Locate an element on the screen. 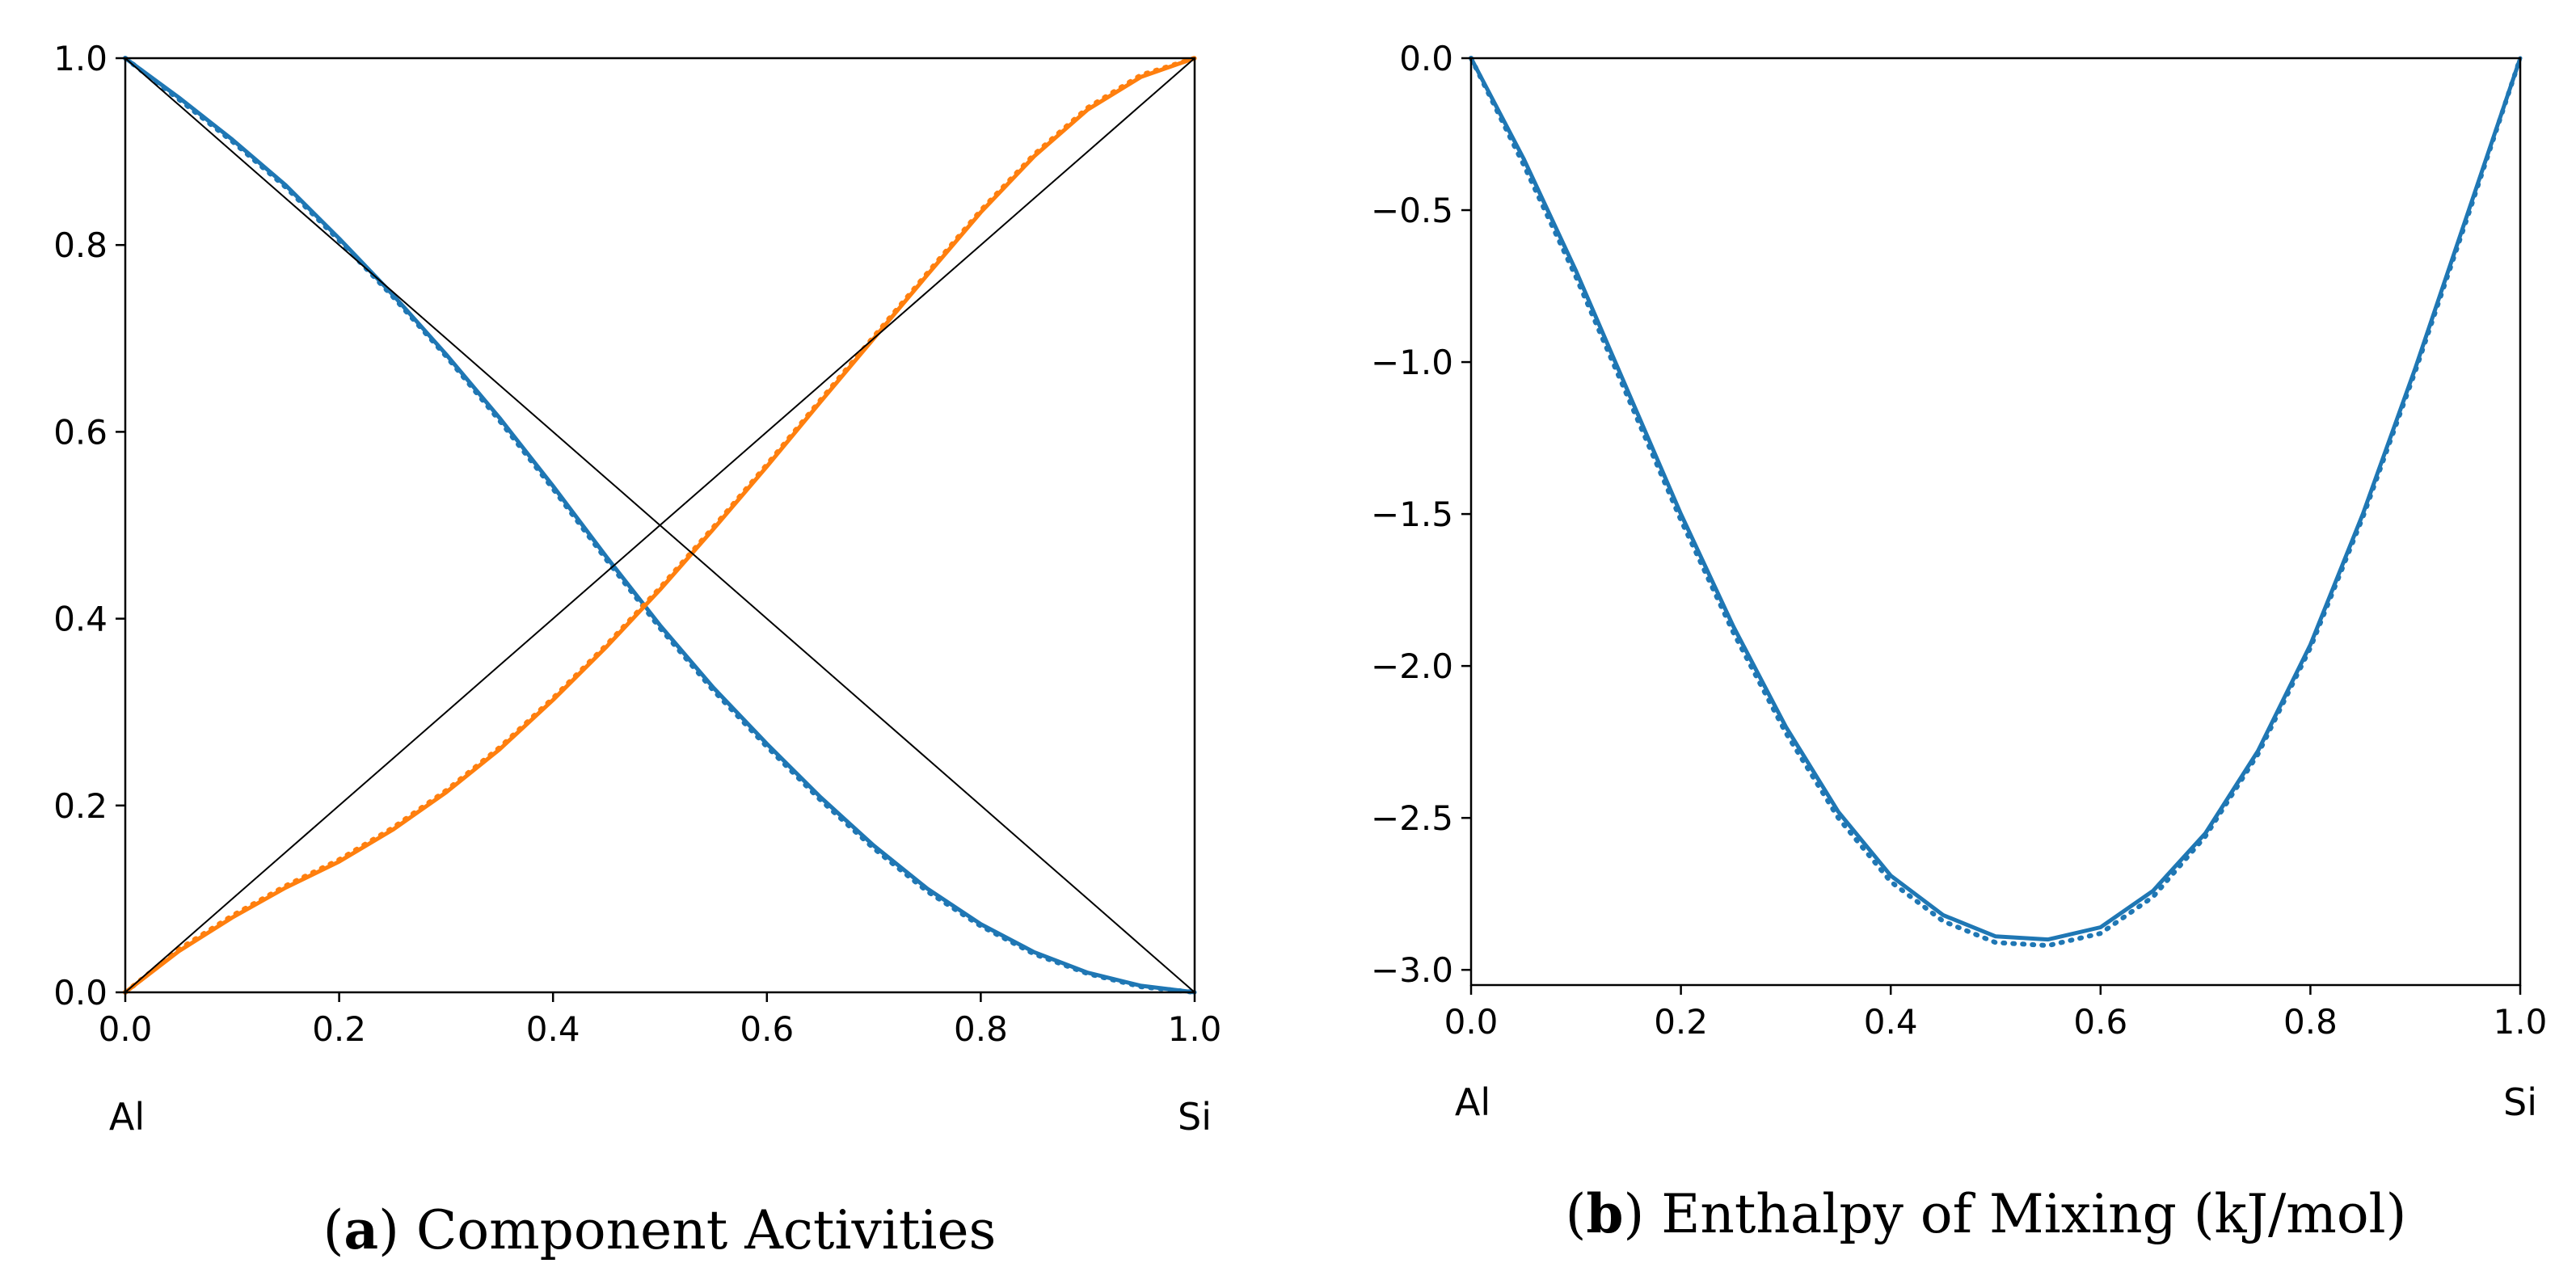 This screenshot has height=1280, width=2576. panel-a-left-end-label: Al is located at coordinates (127, 1117).